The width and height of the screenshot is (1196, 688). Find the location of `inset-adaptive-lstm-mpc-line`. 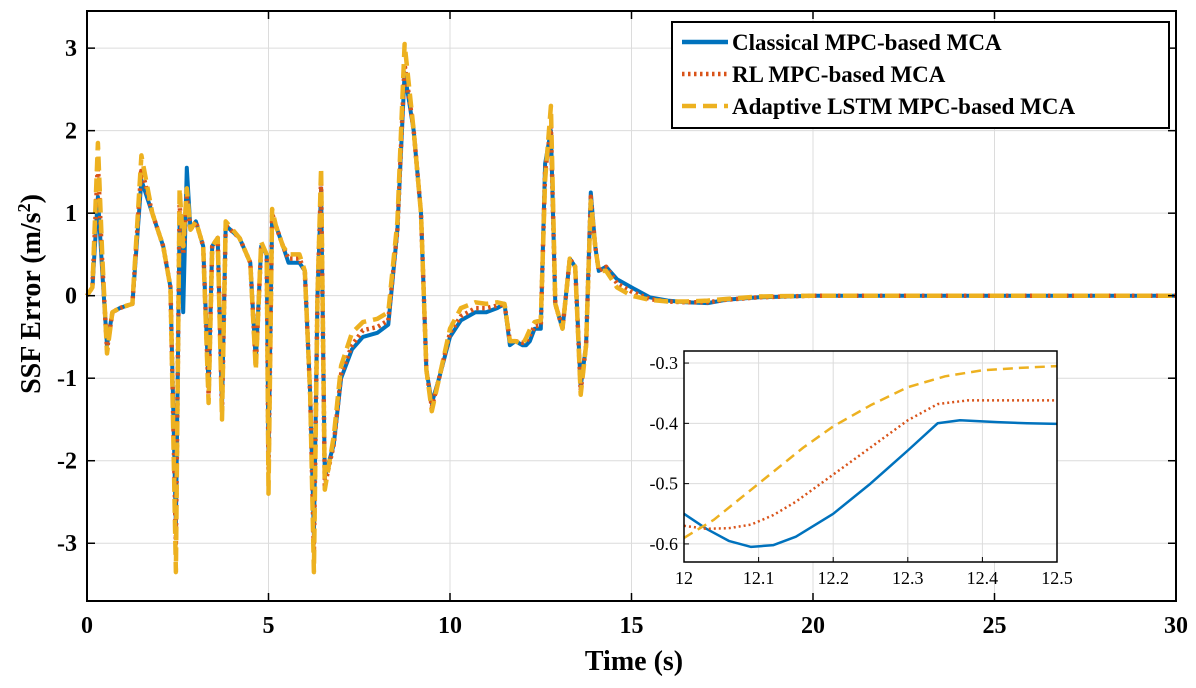

inset-adaptive-lstm-mpc-line is located at coordinates (870, 451).